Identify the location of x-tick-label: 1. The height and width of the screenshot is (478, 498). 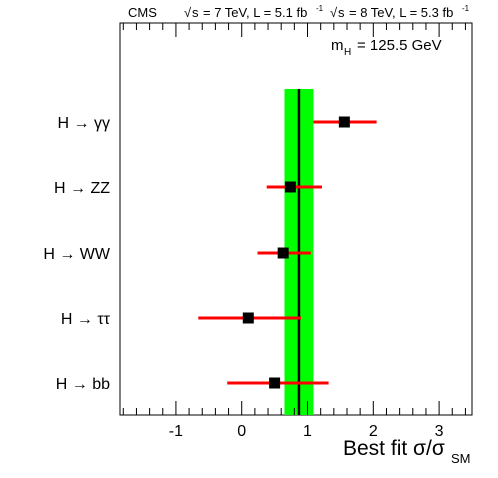
(307, 431).